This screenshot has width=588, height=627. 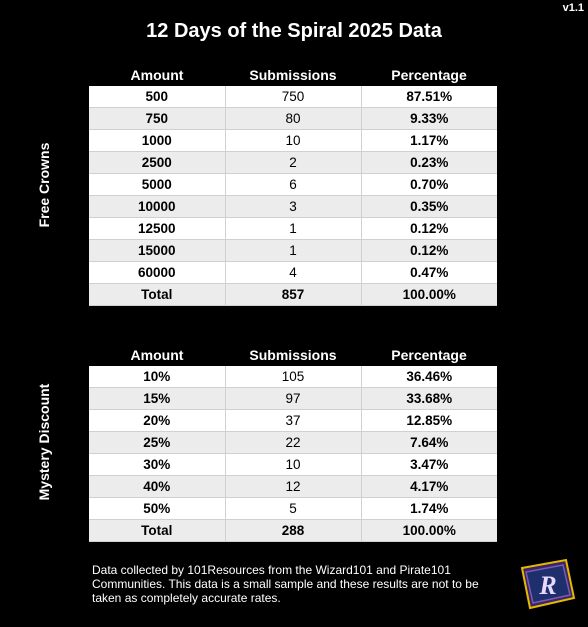 What do you see at coordinates (429, 97) in the screenshot?
I see `cell-percentage: 87.51%` at bounding box center [429, 97].